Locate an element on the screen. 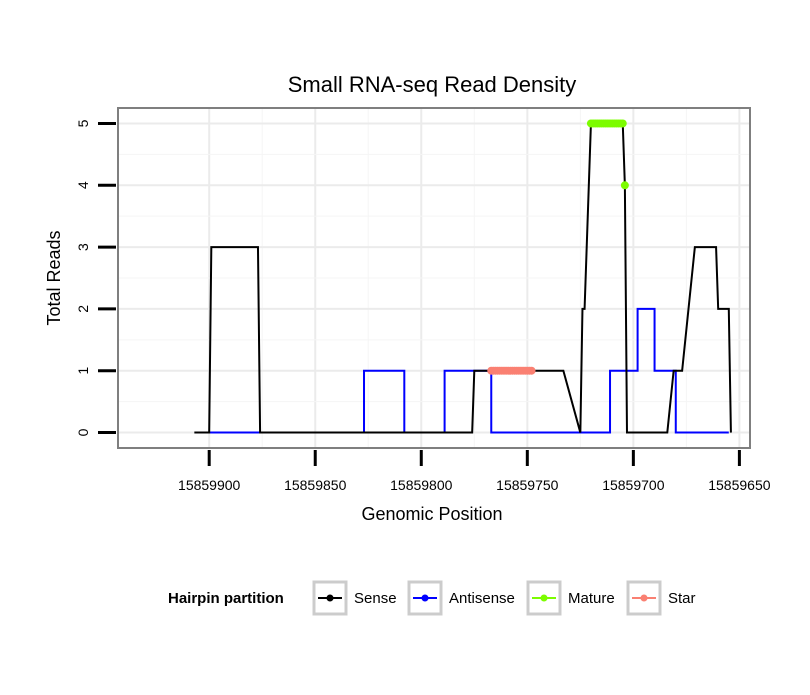 The width and height of the screenshot is (810, 695). chart-title: Small RNA-seq Read Density is located at coordinates (432, 84).